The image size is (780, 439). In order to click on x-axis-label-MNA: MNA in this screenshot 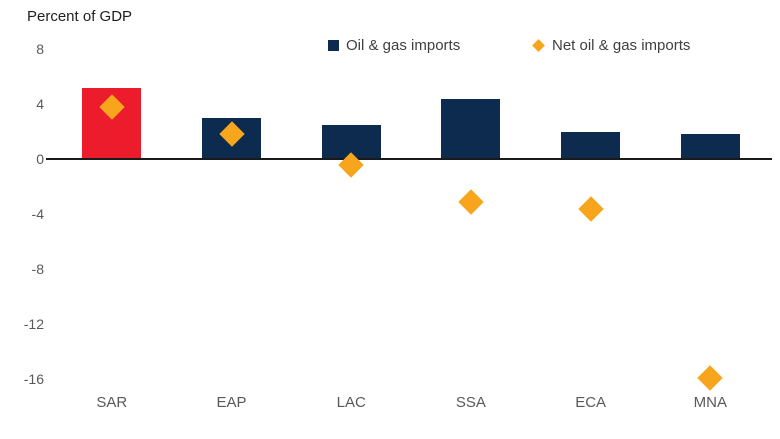, I will do `click(710, 402)`.